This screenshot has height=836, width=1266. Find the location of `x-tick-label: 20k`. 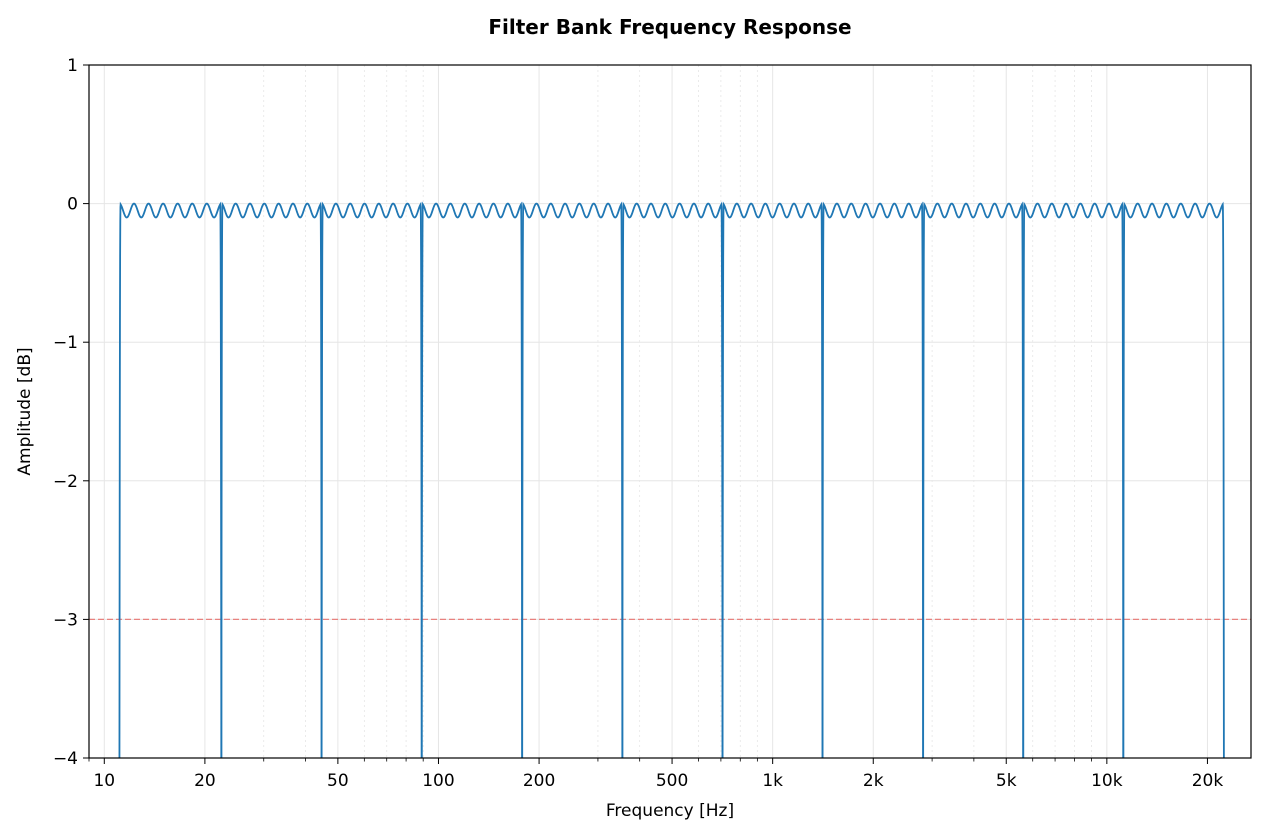

x-tick-label: 20k is located at coordinates (1208, 781).